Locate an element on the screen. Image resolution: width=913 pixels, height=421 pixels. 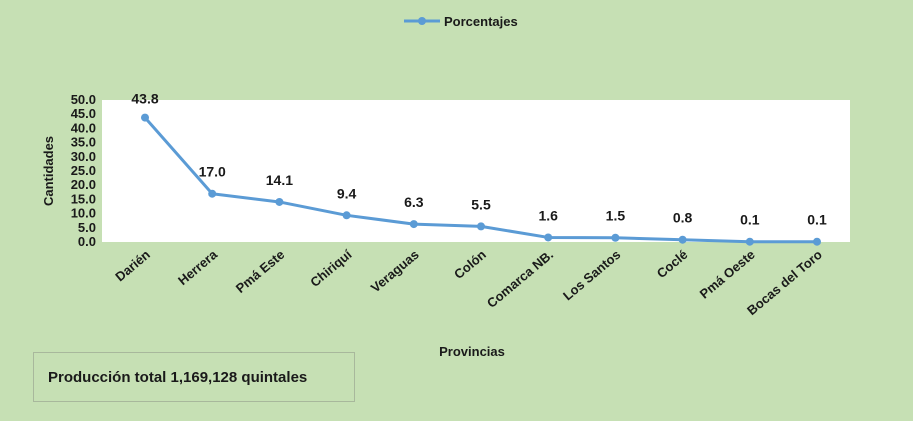
y-tick-label: 5.0 is located at coordinates (87, 227).